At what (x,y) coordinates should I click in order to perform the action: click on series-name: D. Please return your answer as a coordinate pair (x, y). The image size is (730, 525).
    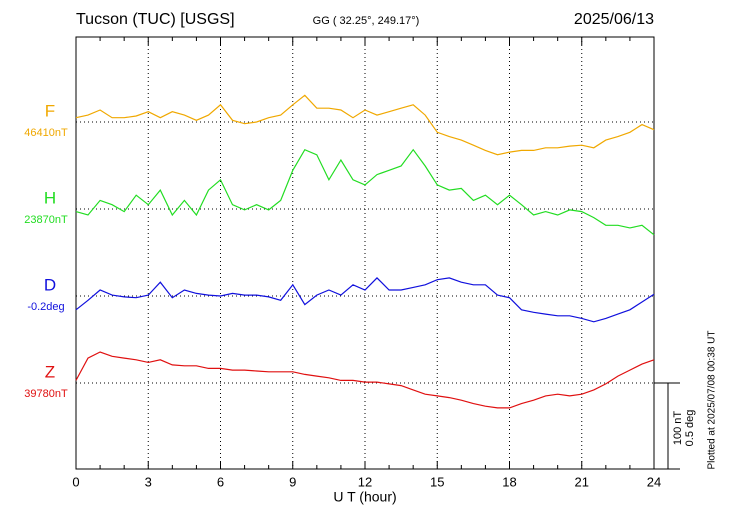
    Looking at the image, I should click on (50, 284).